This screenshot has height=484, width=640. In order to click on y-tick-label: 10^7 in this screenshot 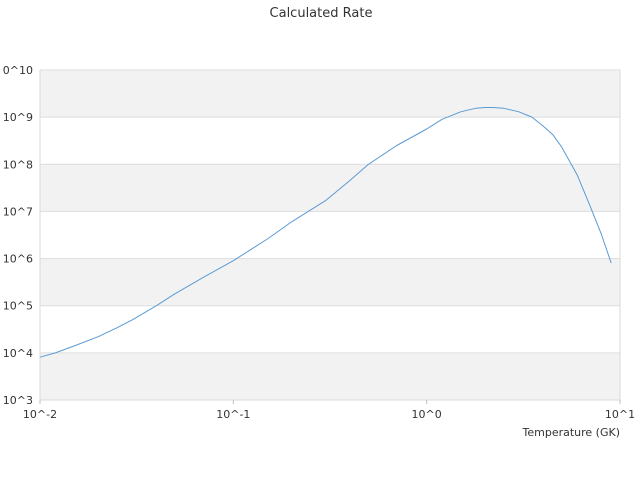, I will do `click(18, 211)`.